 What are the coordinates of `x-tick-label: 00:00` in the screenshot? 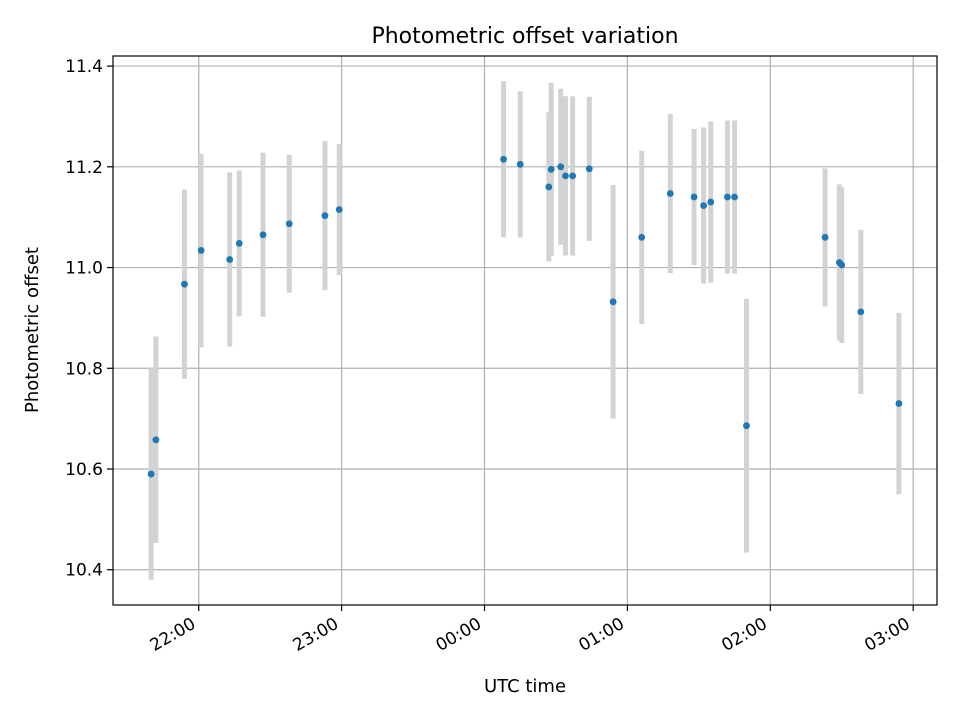 It's located at (459, 635).